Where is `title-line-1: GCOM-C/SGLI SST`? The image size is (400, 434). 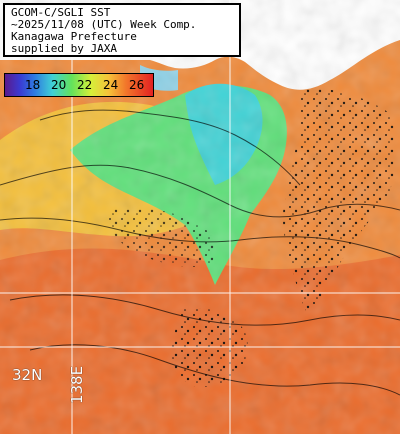
title-line-1: GCOM-C/SGLI SST is located at coordinates (61, 12).